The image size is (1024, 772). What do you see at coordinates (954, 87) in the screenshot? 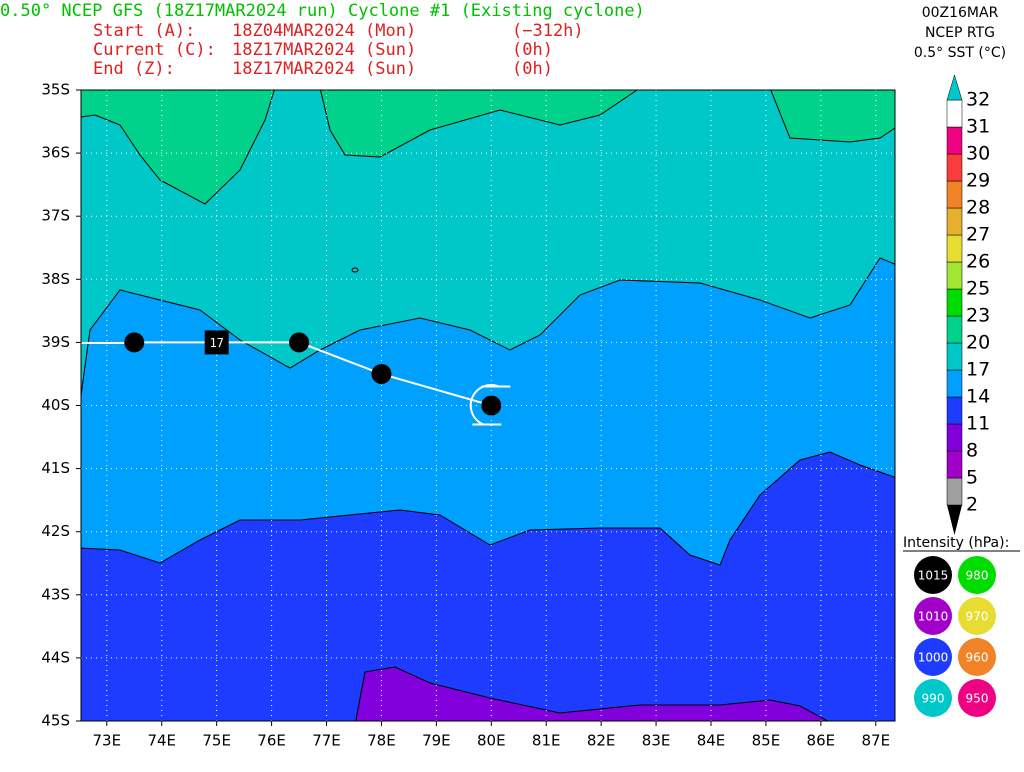
I see `colorbar-over` at bounding box center [954, 87].